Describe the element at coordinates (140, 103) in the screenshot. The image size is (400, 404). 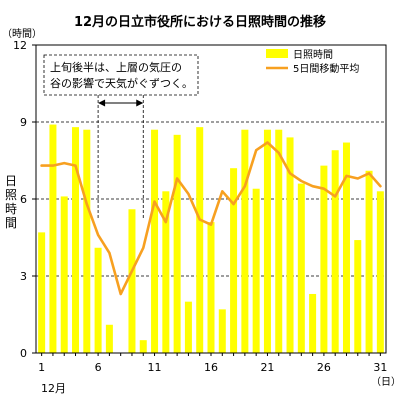
I see `arrow-head-right` at that location.